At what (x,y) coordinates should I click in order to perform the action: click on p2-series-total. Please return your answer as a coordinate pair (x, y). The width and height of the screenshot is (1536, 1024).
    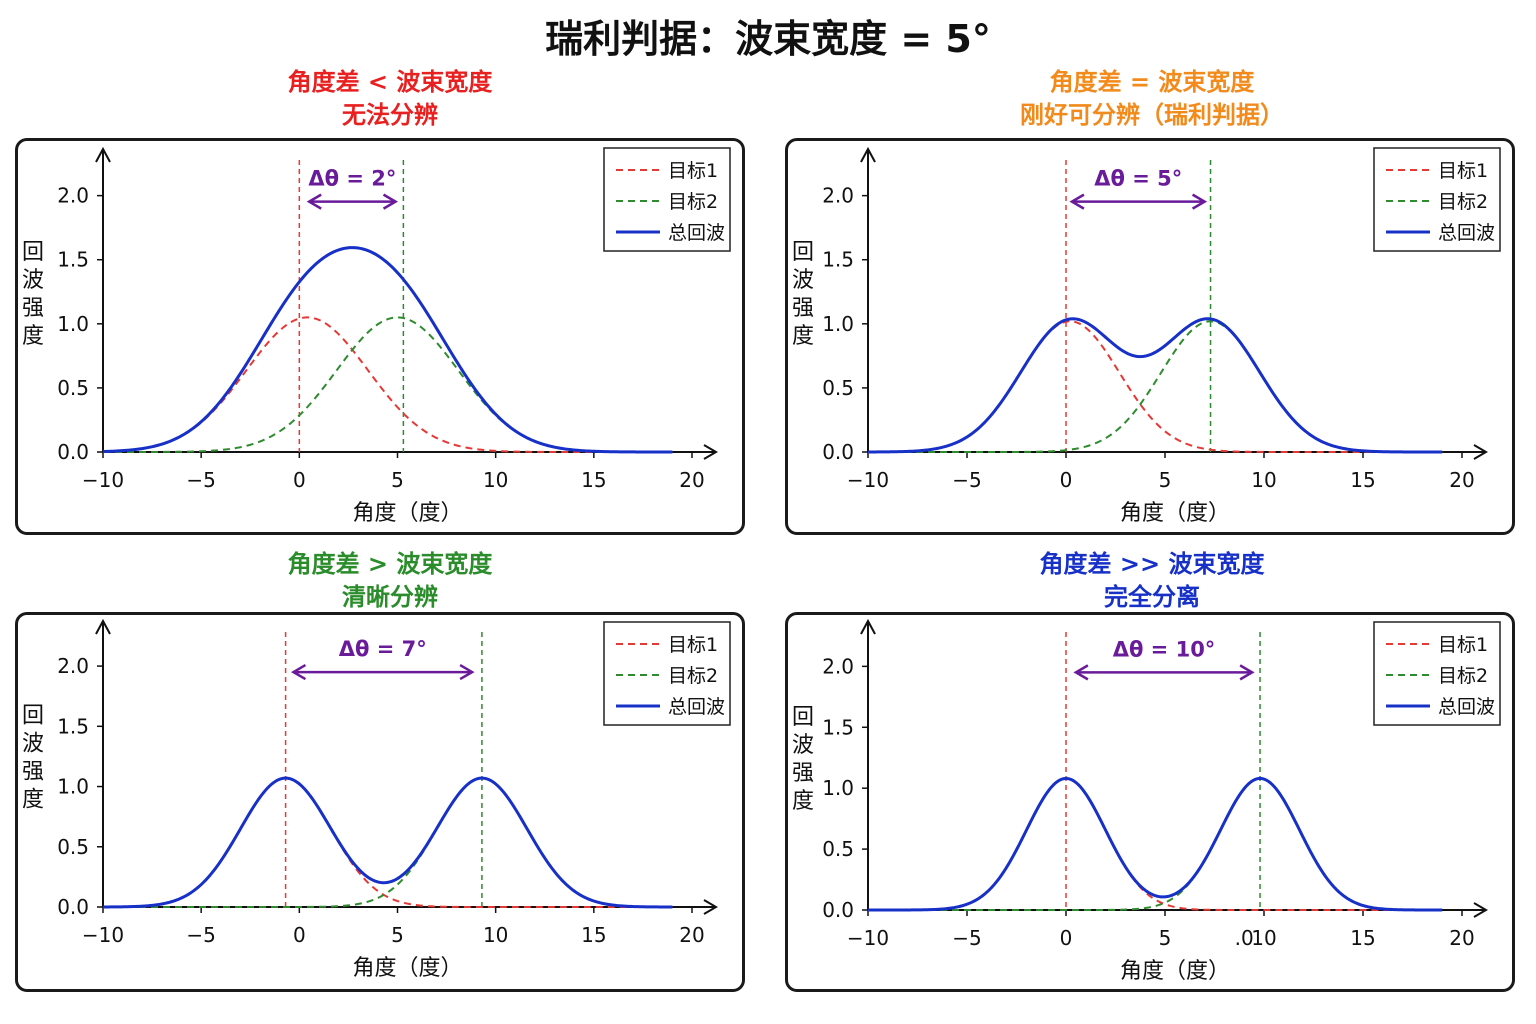
    Looking at the image, I should click on (1155, 385).